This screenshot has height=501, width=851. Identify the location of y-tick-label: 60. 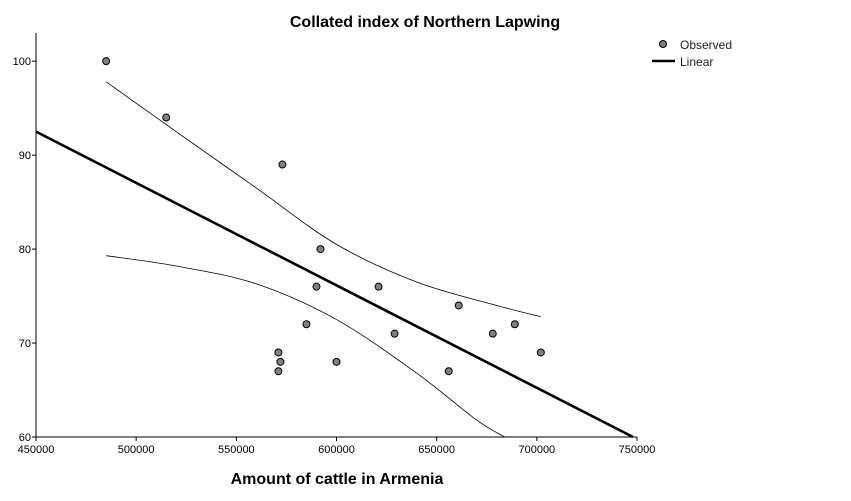
(25, 438).